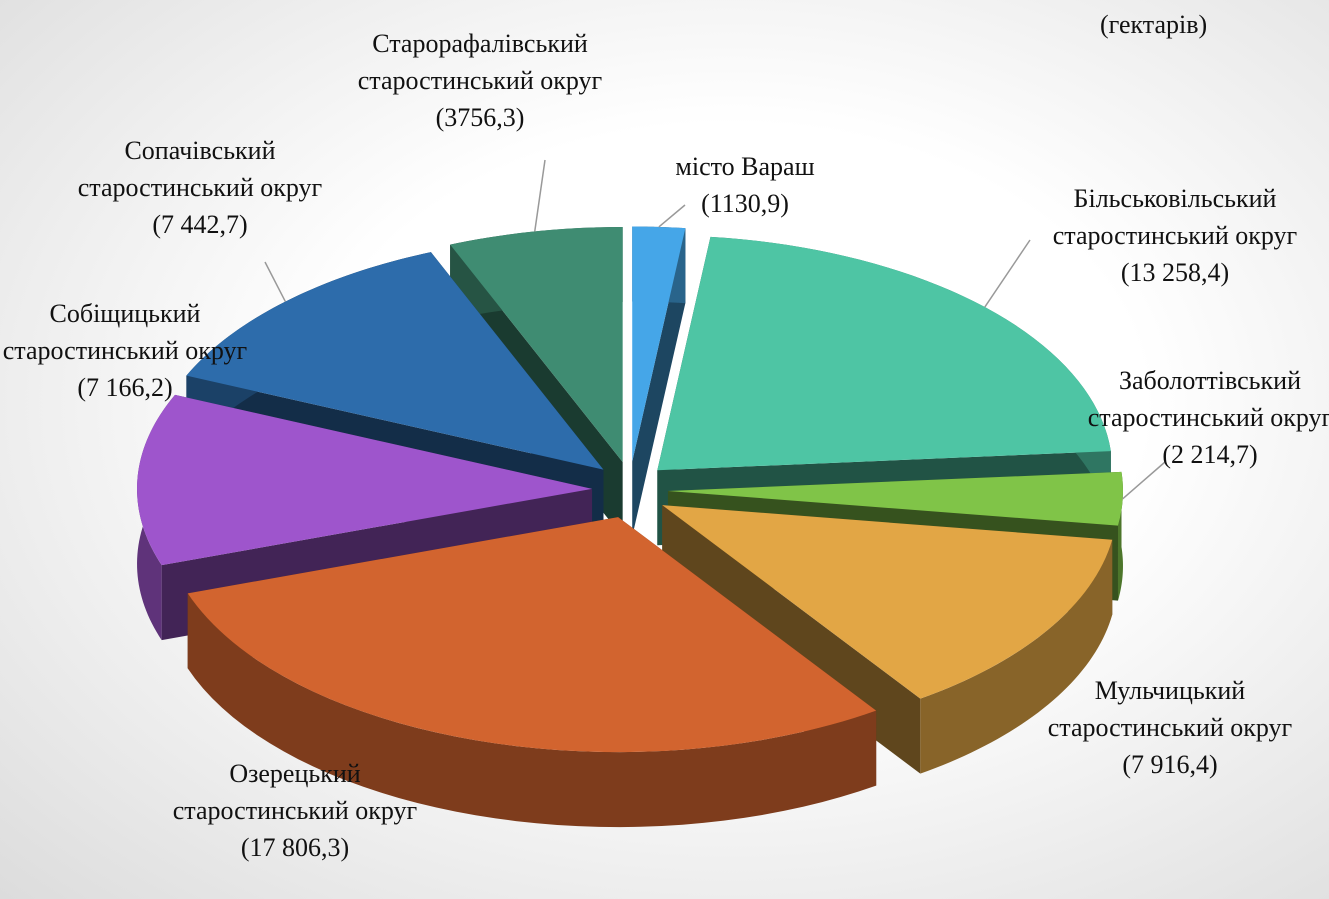 The height and width of the screenshot is (899, 1329). I want to click on category-label: місто Вараш, so click(745, 166).